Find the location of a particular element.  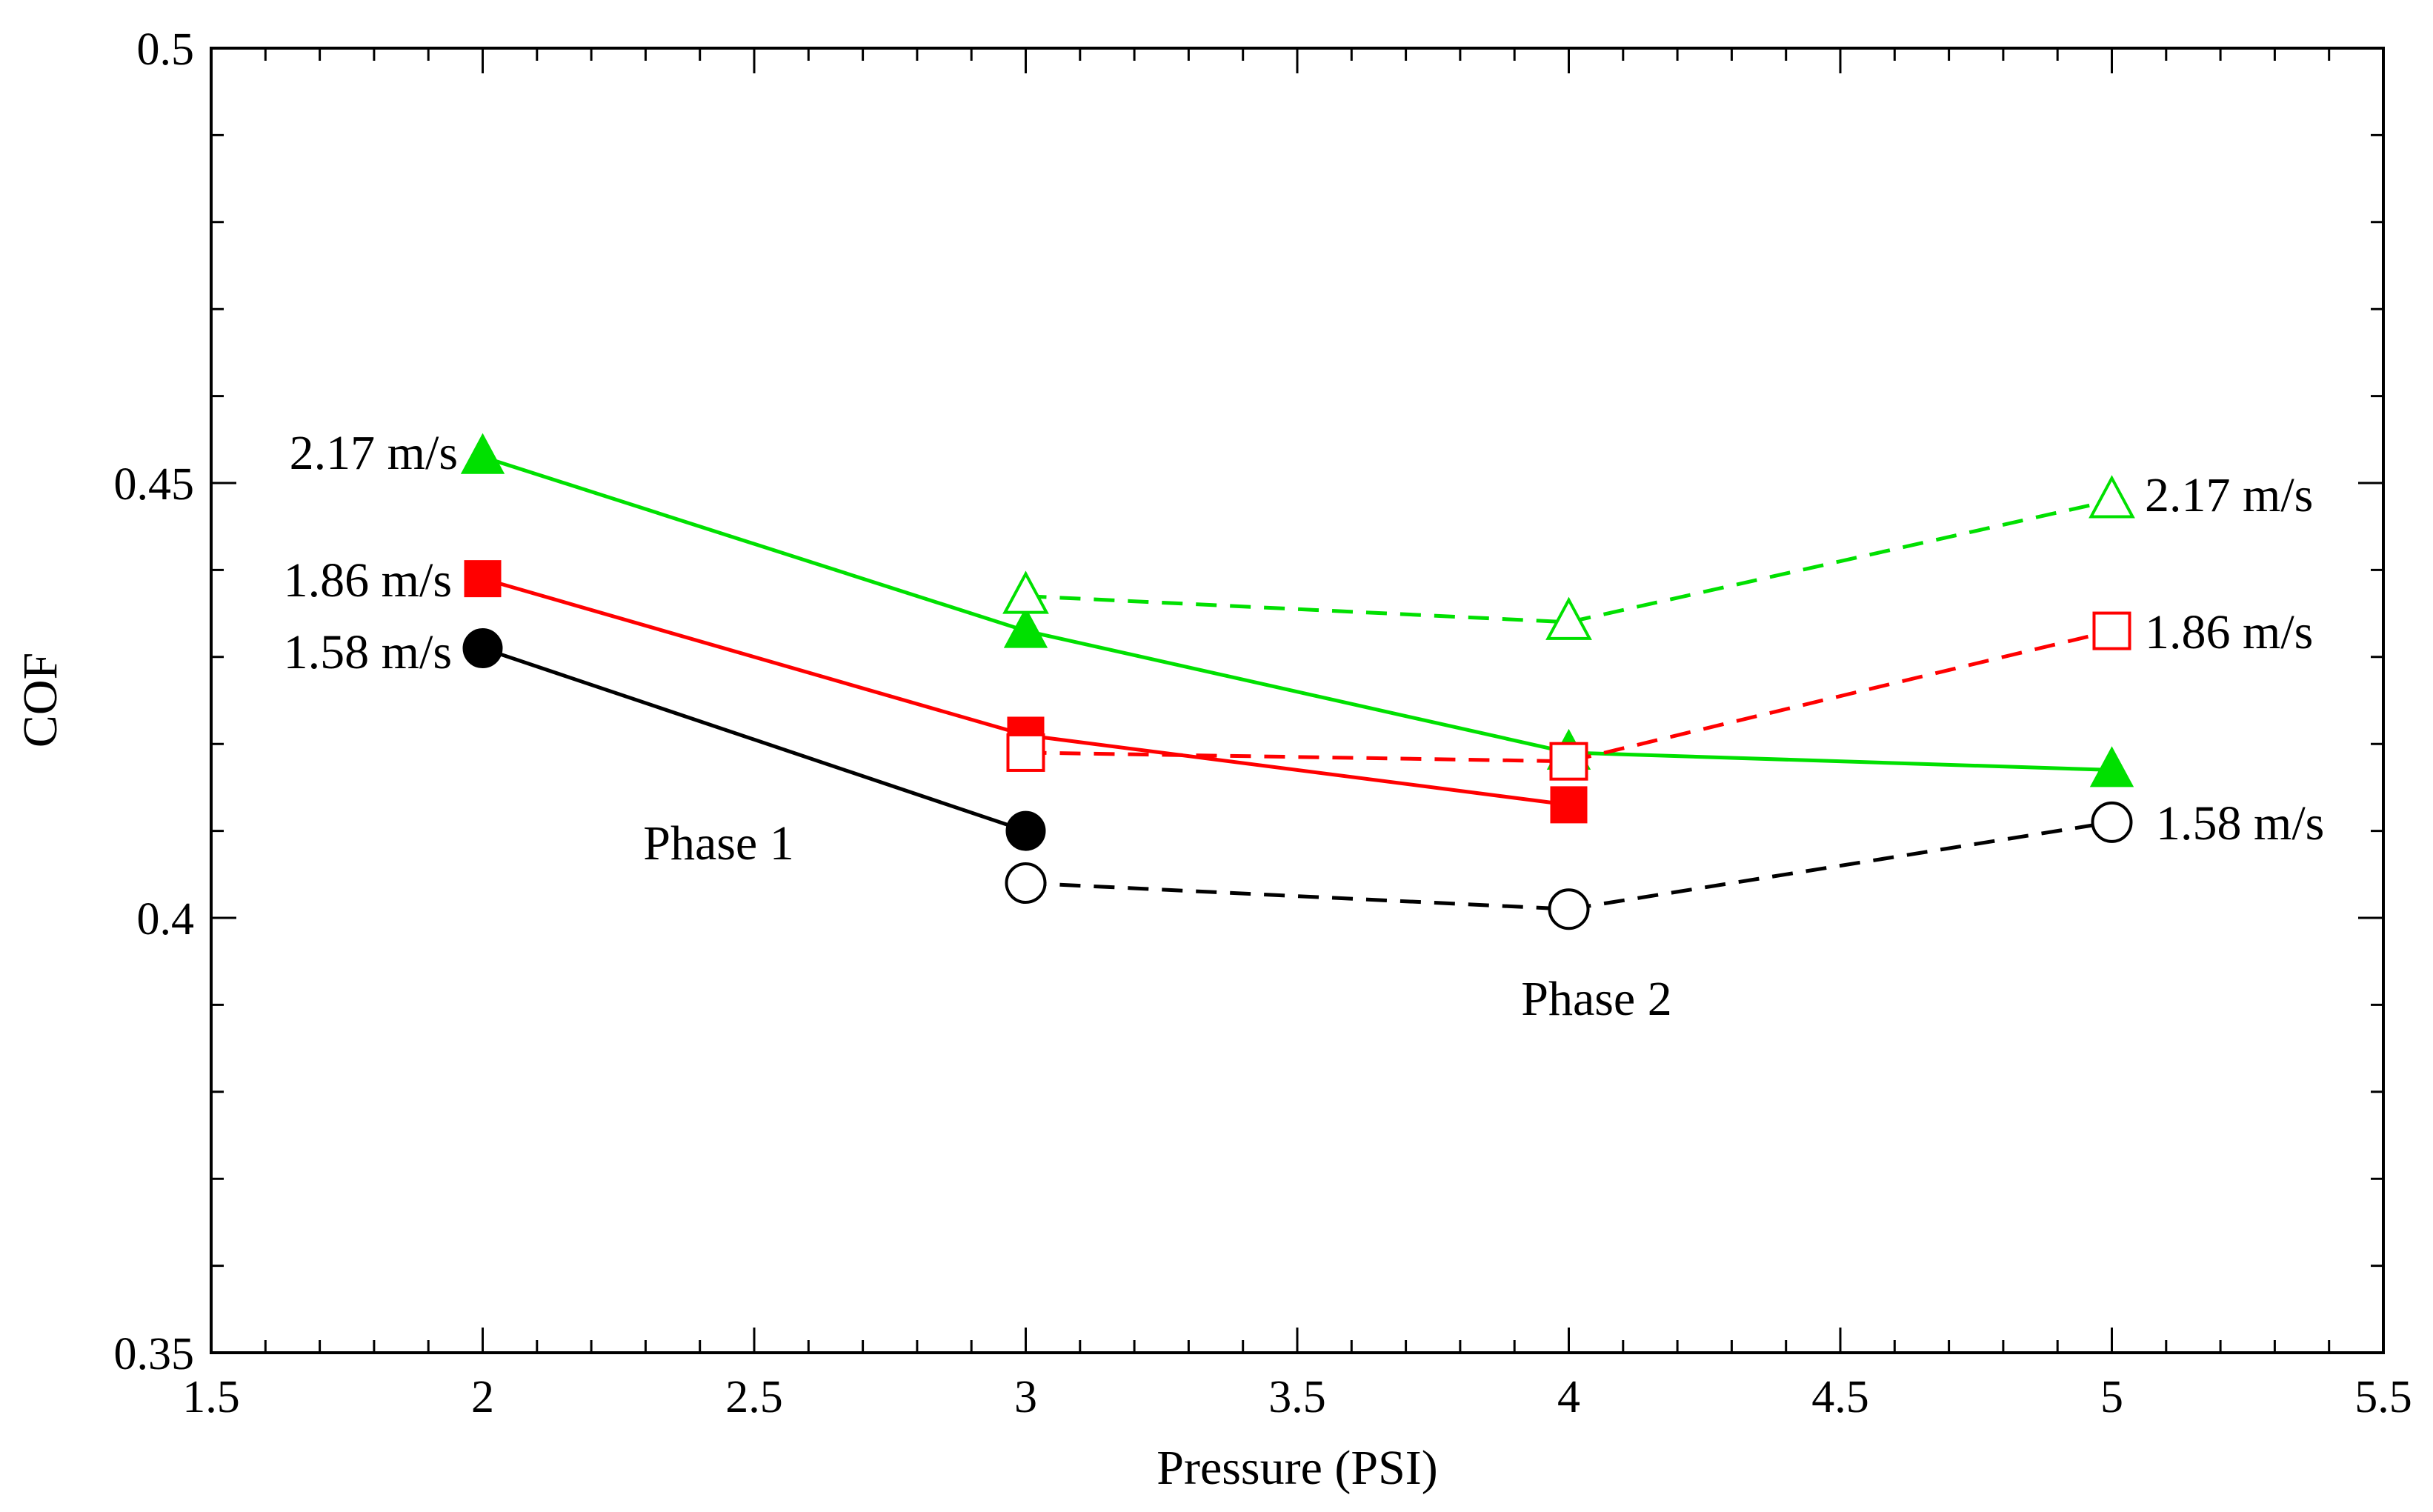

series-phase-2-2-17-m-s is located at coordinates (1568, 558).